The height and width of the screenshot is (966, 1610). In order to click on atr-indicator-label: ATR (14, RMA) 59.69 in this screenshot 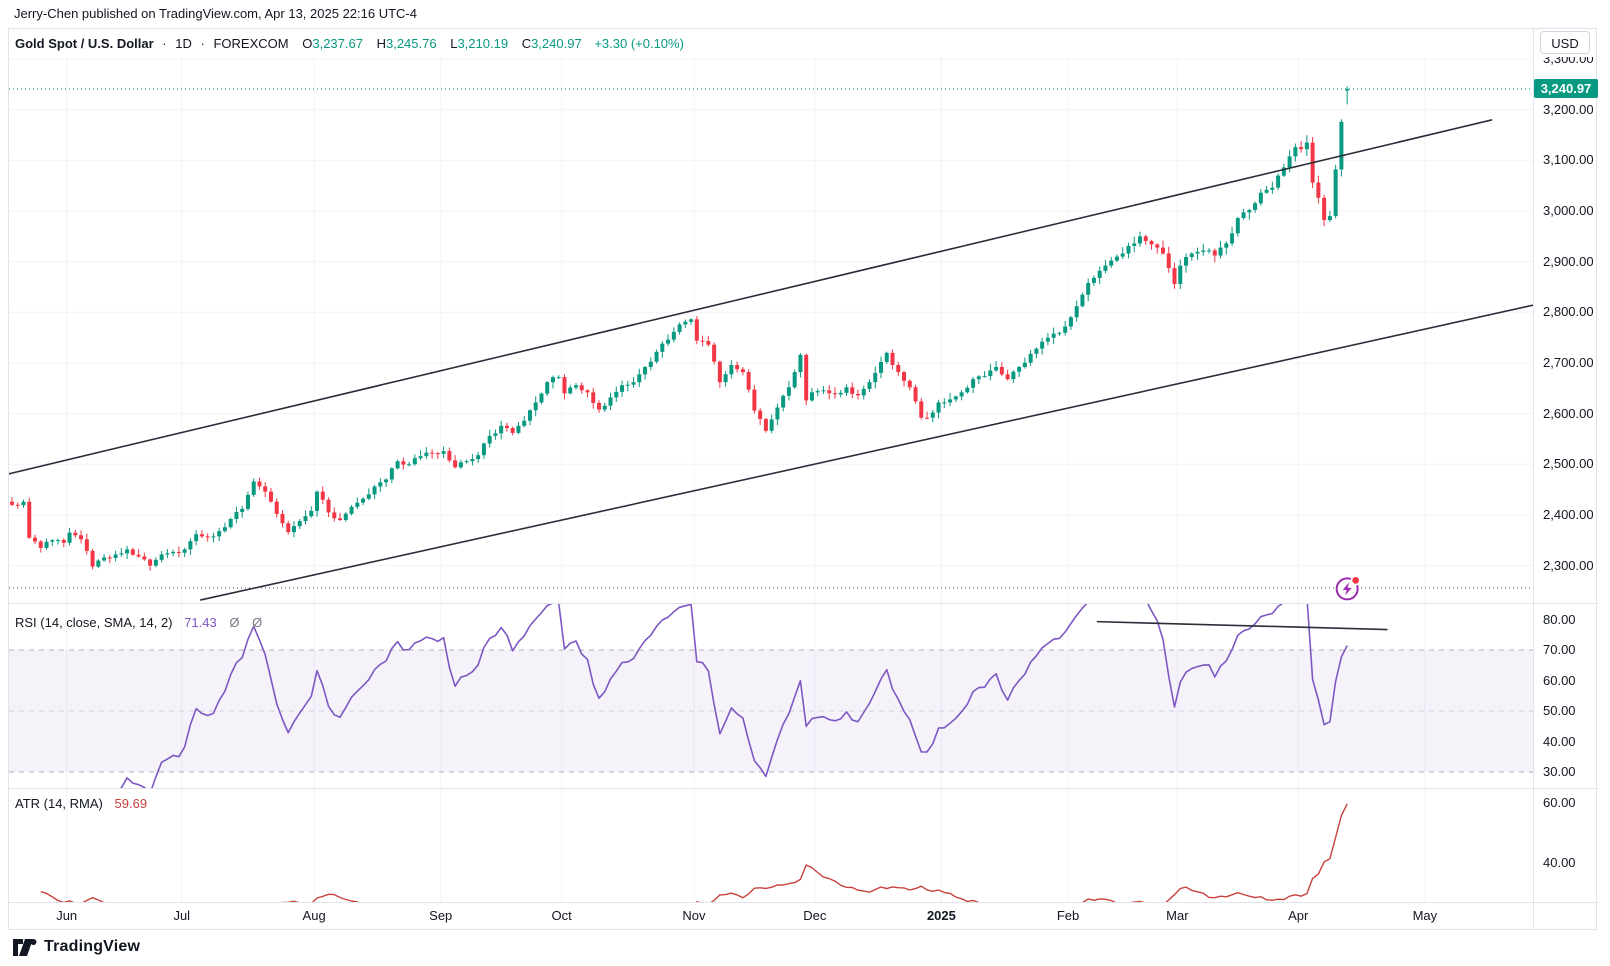, I will do `click(81, 803)`.